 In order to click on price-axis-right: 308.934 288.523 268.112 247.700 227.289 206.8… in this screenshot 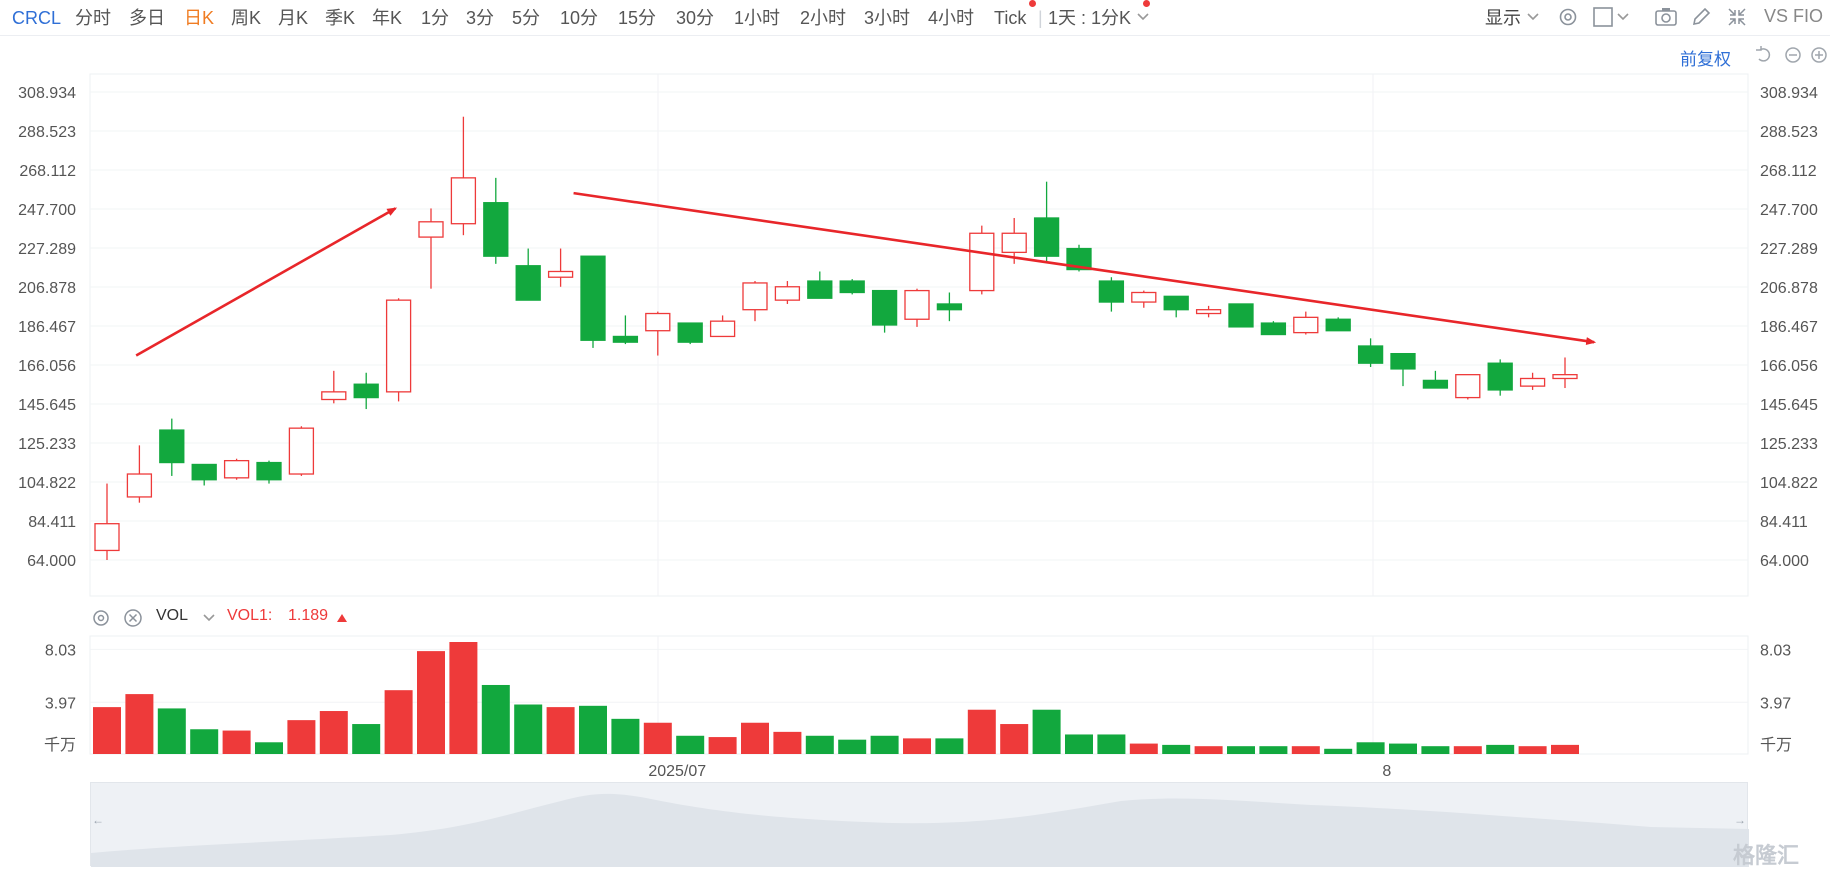, I will do `click(1789, 327)`.